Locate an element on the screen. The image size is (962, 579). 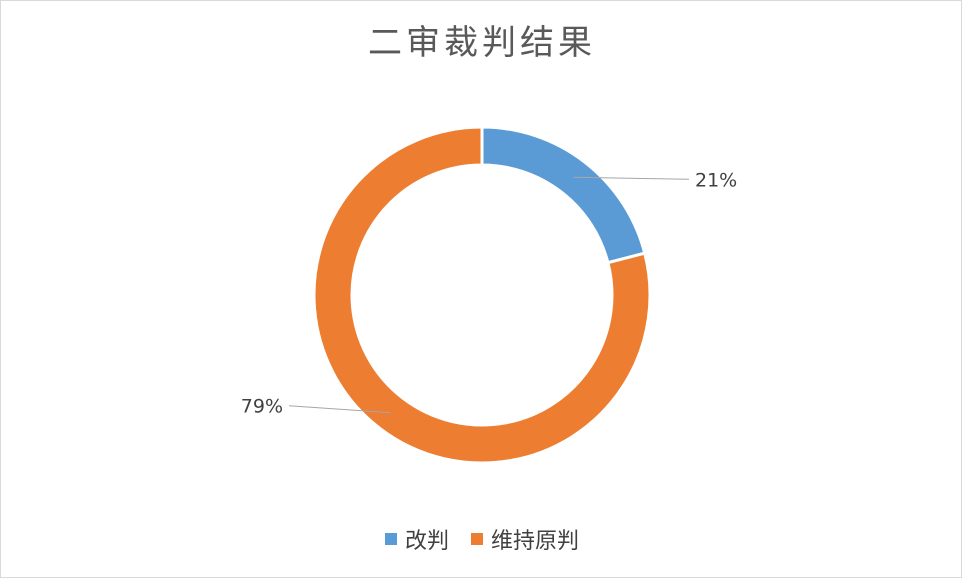
legend: 改判 维持原判 is located at coordinates (481, 539).